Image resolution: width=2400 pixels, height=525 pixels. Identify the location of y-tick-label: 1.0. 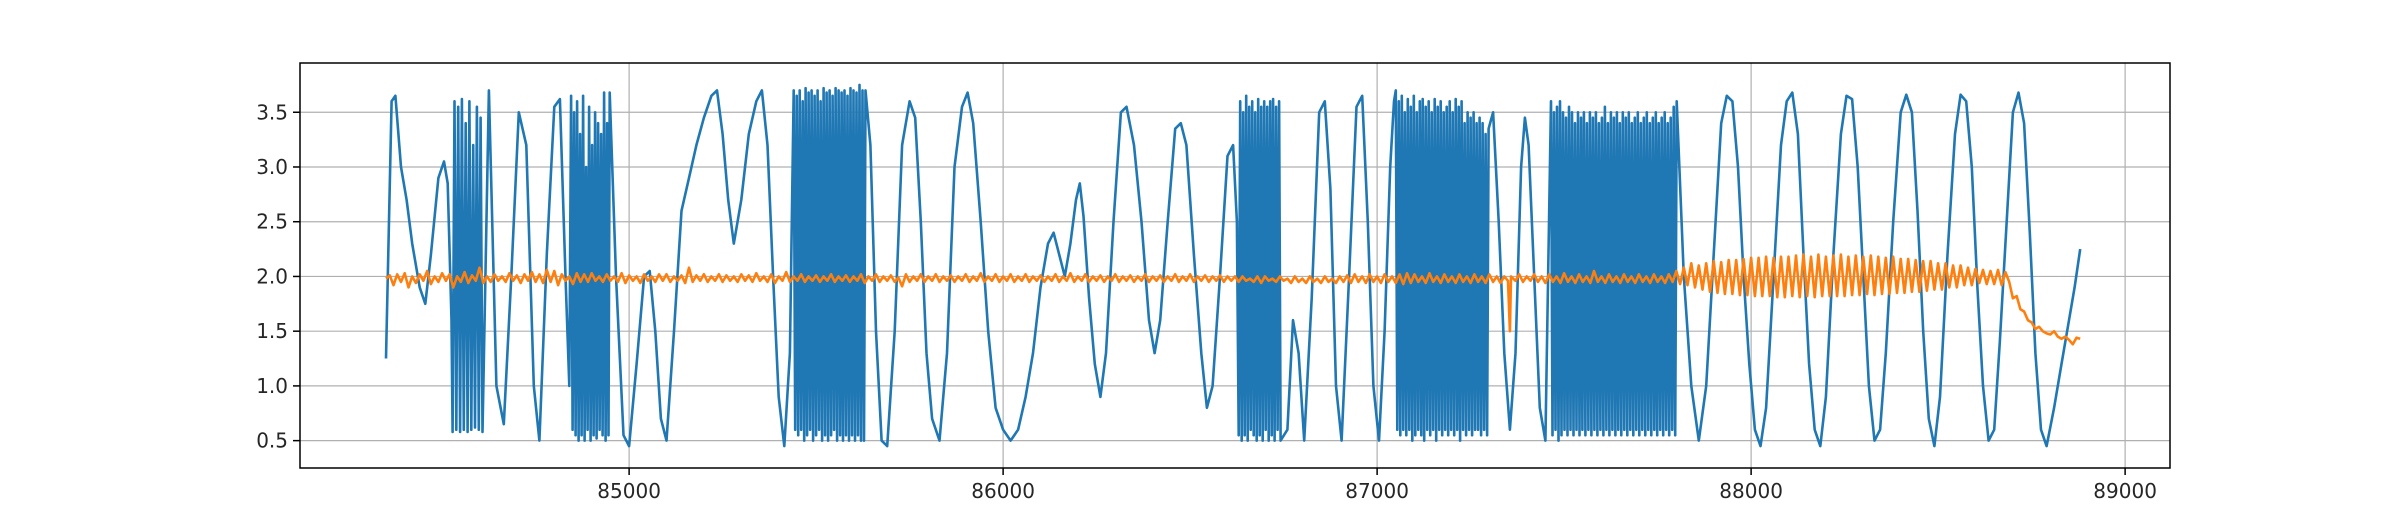
(272, 386).